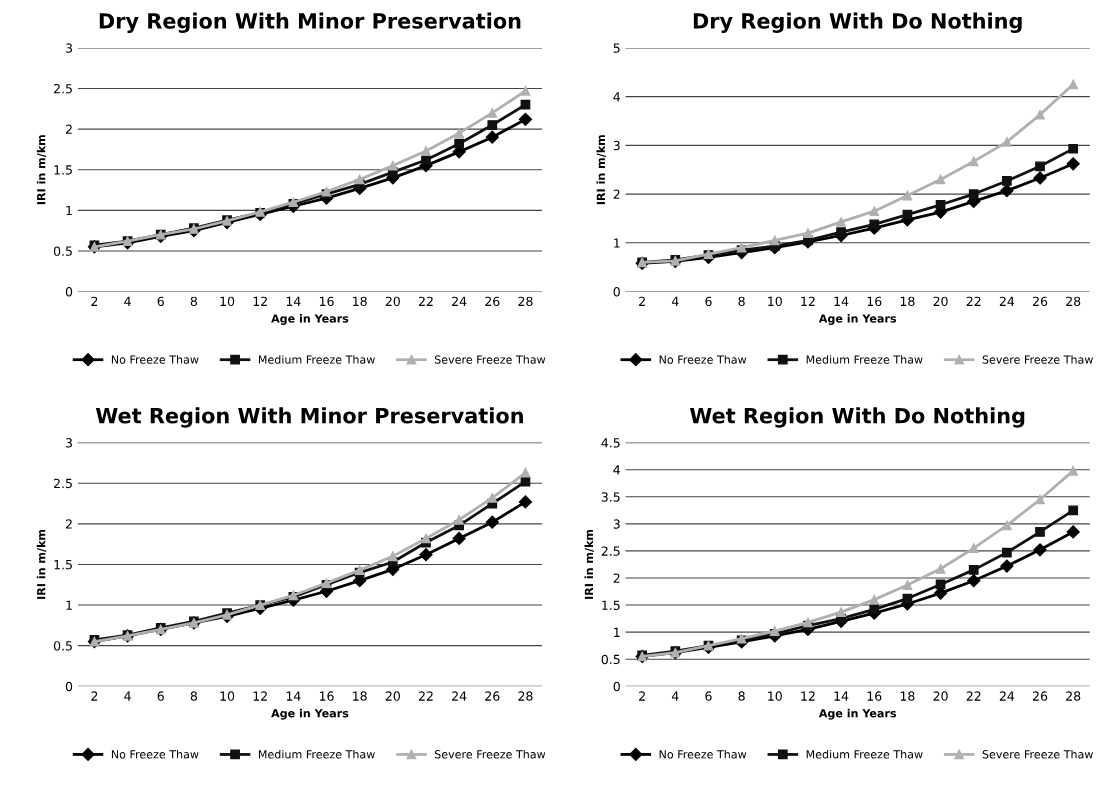 The height and width of the screenshot is (798, 1112). I want to click on chart-title: Wet Region With Do Nothing, so click(857, 417).